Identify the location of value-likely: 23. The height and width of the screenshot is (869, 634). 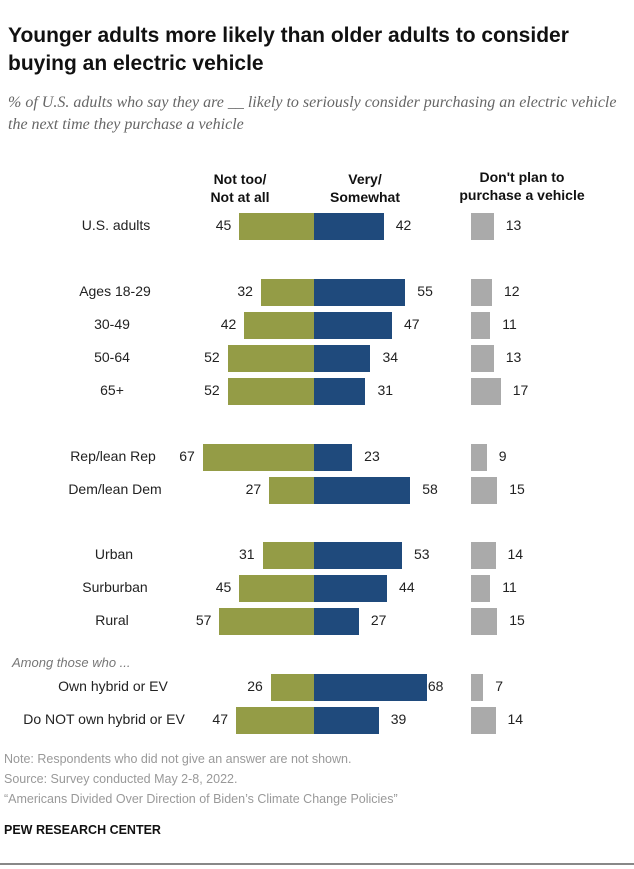
(372, 456).